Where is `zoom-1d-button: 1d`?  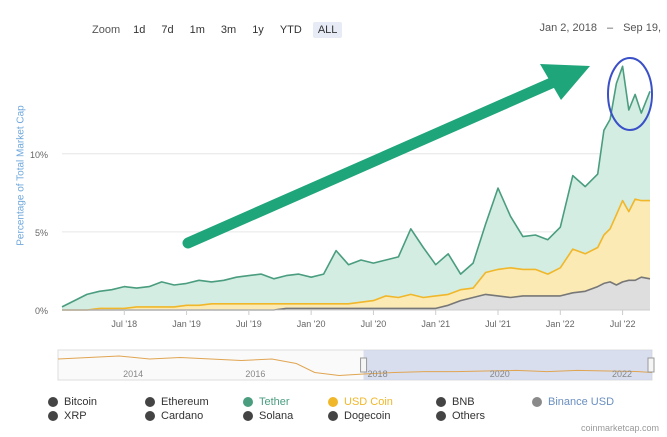 zoom-1d-button: 1d is located at coordinates (139, 30).